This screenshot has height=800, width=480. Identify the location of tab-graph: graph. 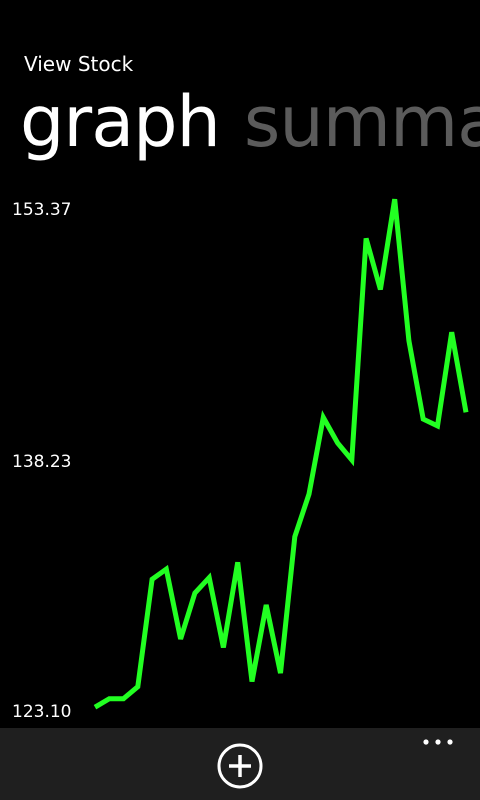
(120, 122).